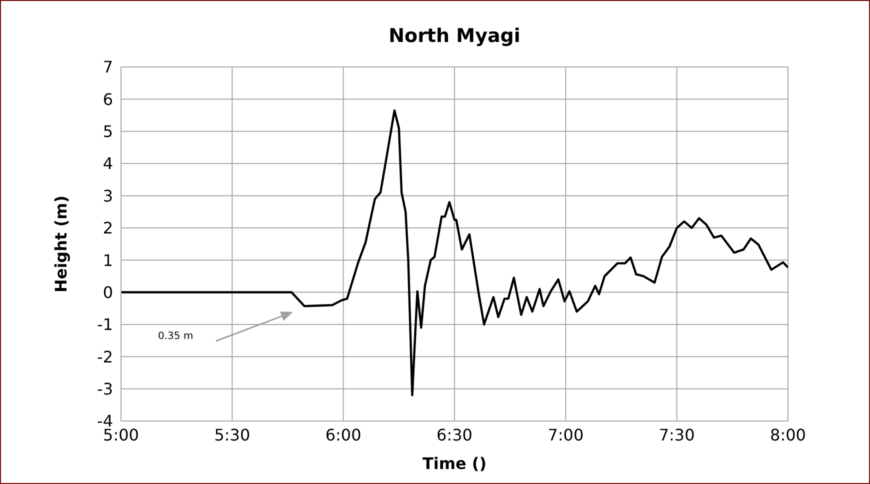 This screenshot has width=870, height=484. I want to click on y-tick-label: 2, so click(107, 228).